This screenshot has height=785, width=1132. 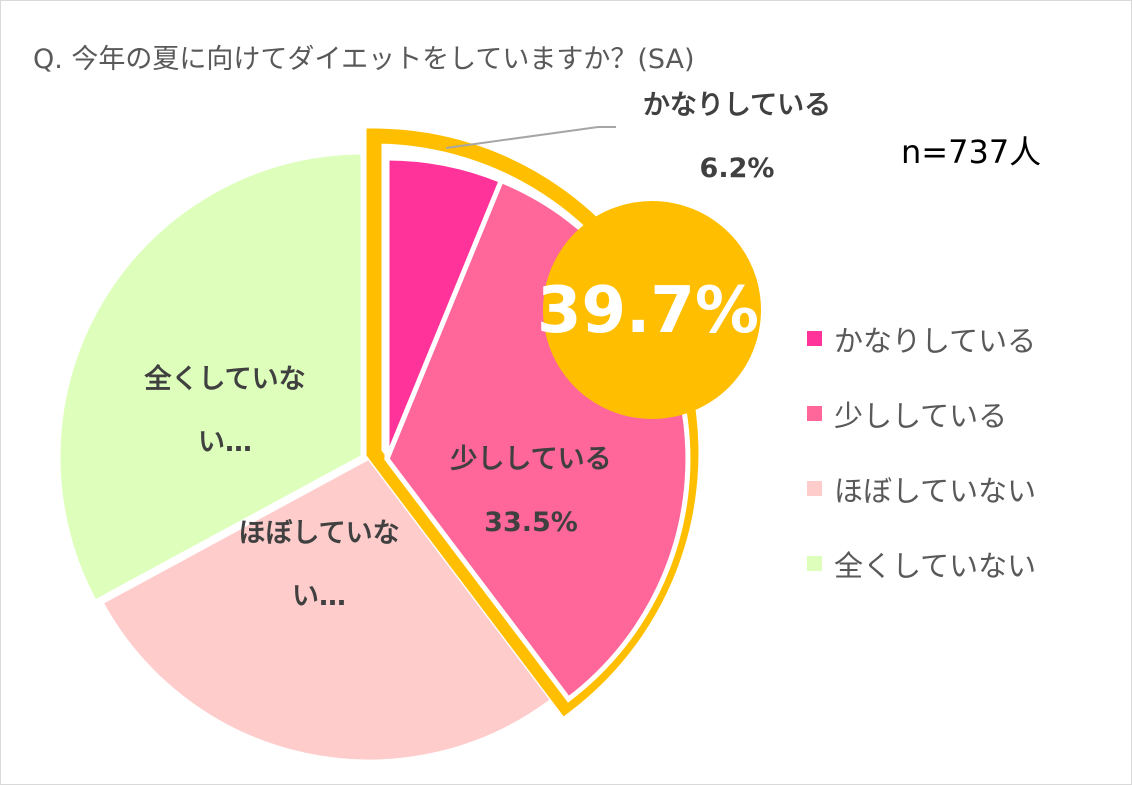 I want to click on legend-label: 少ししている, so click(x=921, y=415).